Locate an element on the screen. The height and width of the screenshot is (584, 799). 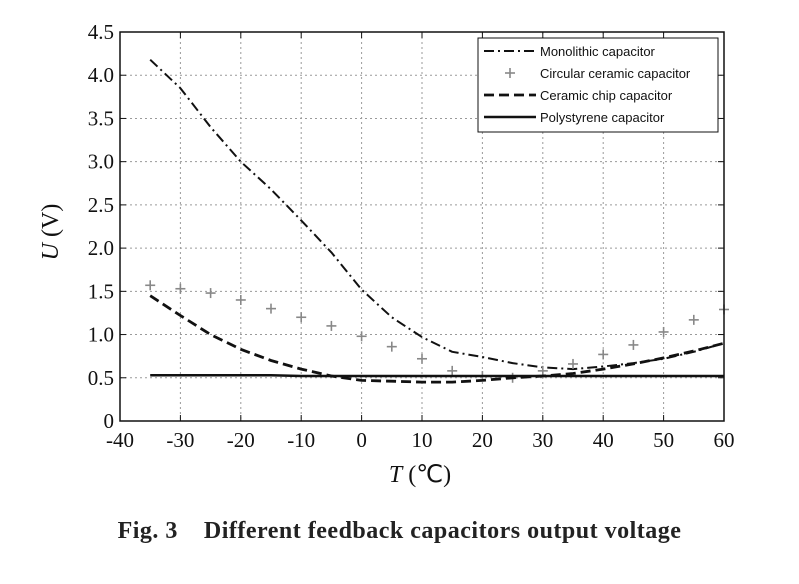
legend-label: Polystyrene capacitor is located at coordinates (602, 117).